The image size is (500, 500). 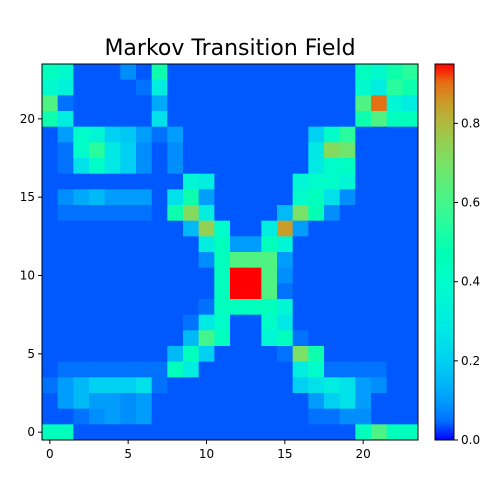 What do you see at coordinates (31, 432) in the screenshot?
I see `y-tick-label: 0` at bounding box center [31, 432].